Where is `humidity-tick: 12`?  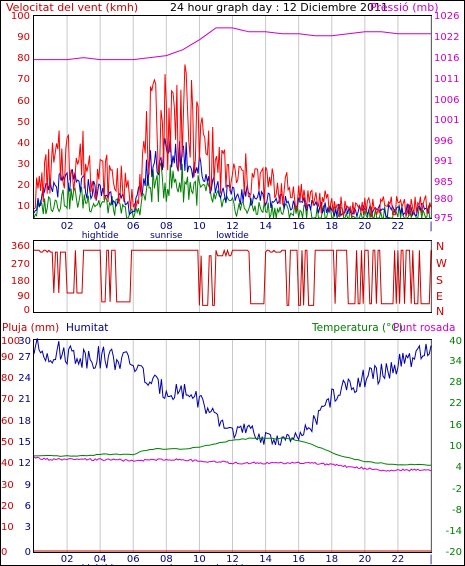
humidity-tick: 12 is located at coordinates (24, 463).